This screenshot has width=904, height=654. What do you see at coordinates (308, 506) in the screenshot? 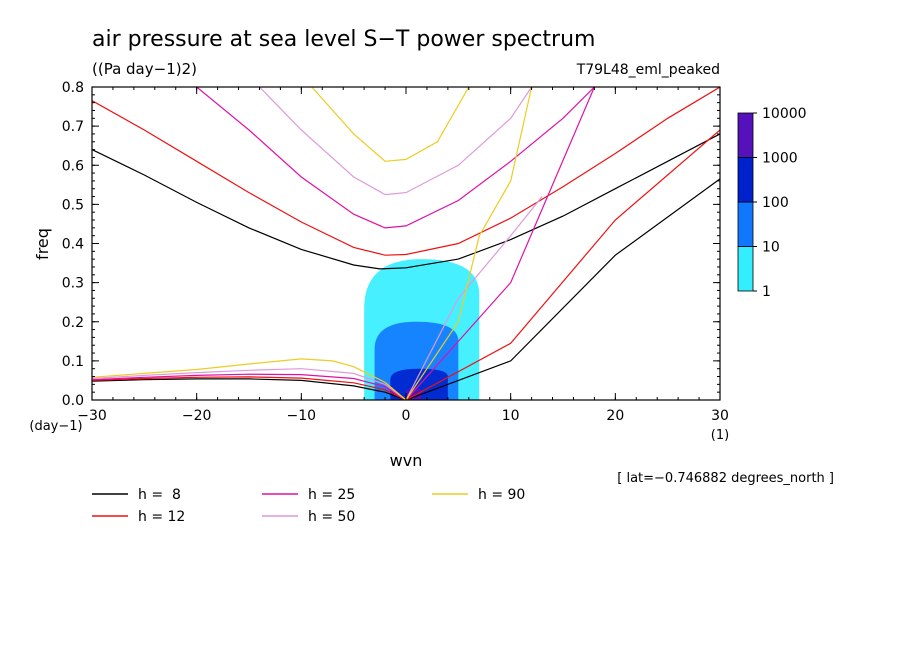
I see `legend: h = 8 h = 12 h = 25 h = 50 h = 90` at bounding box center [308, 506].